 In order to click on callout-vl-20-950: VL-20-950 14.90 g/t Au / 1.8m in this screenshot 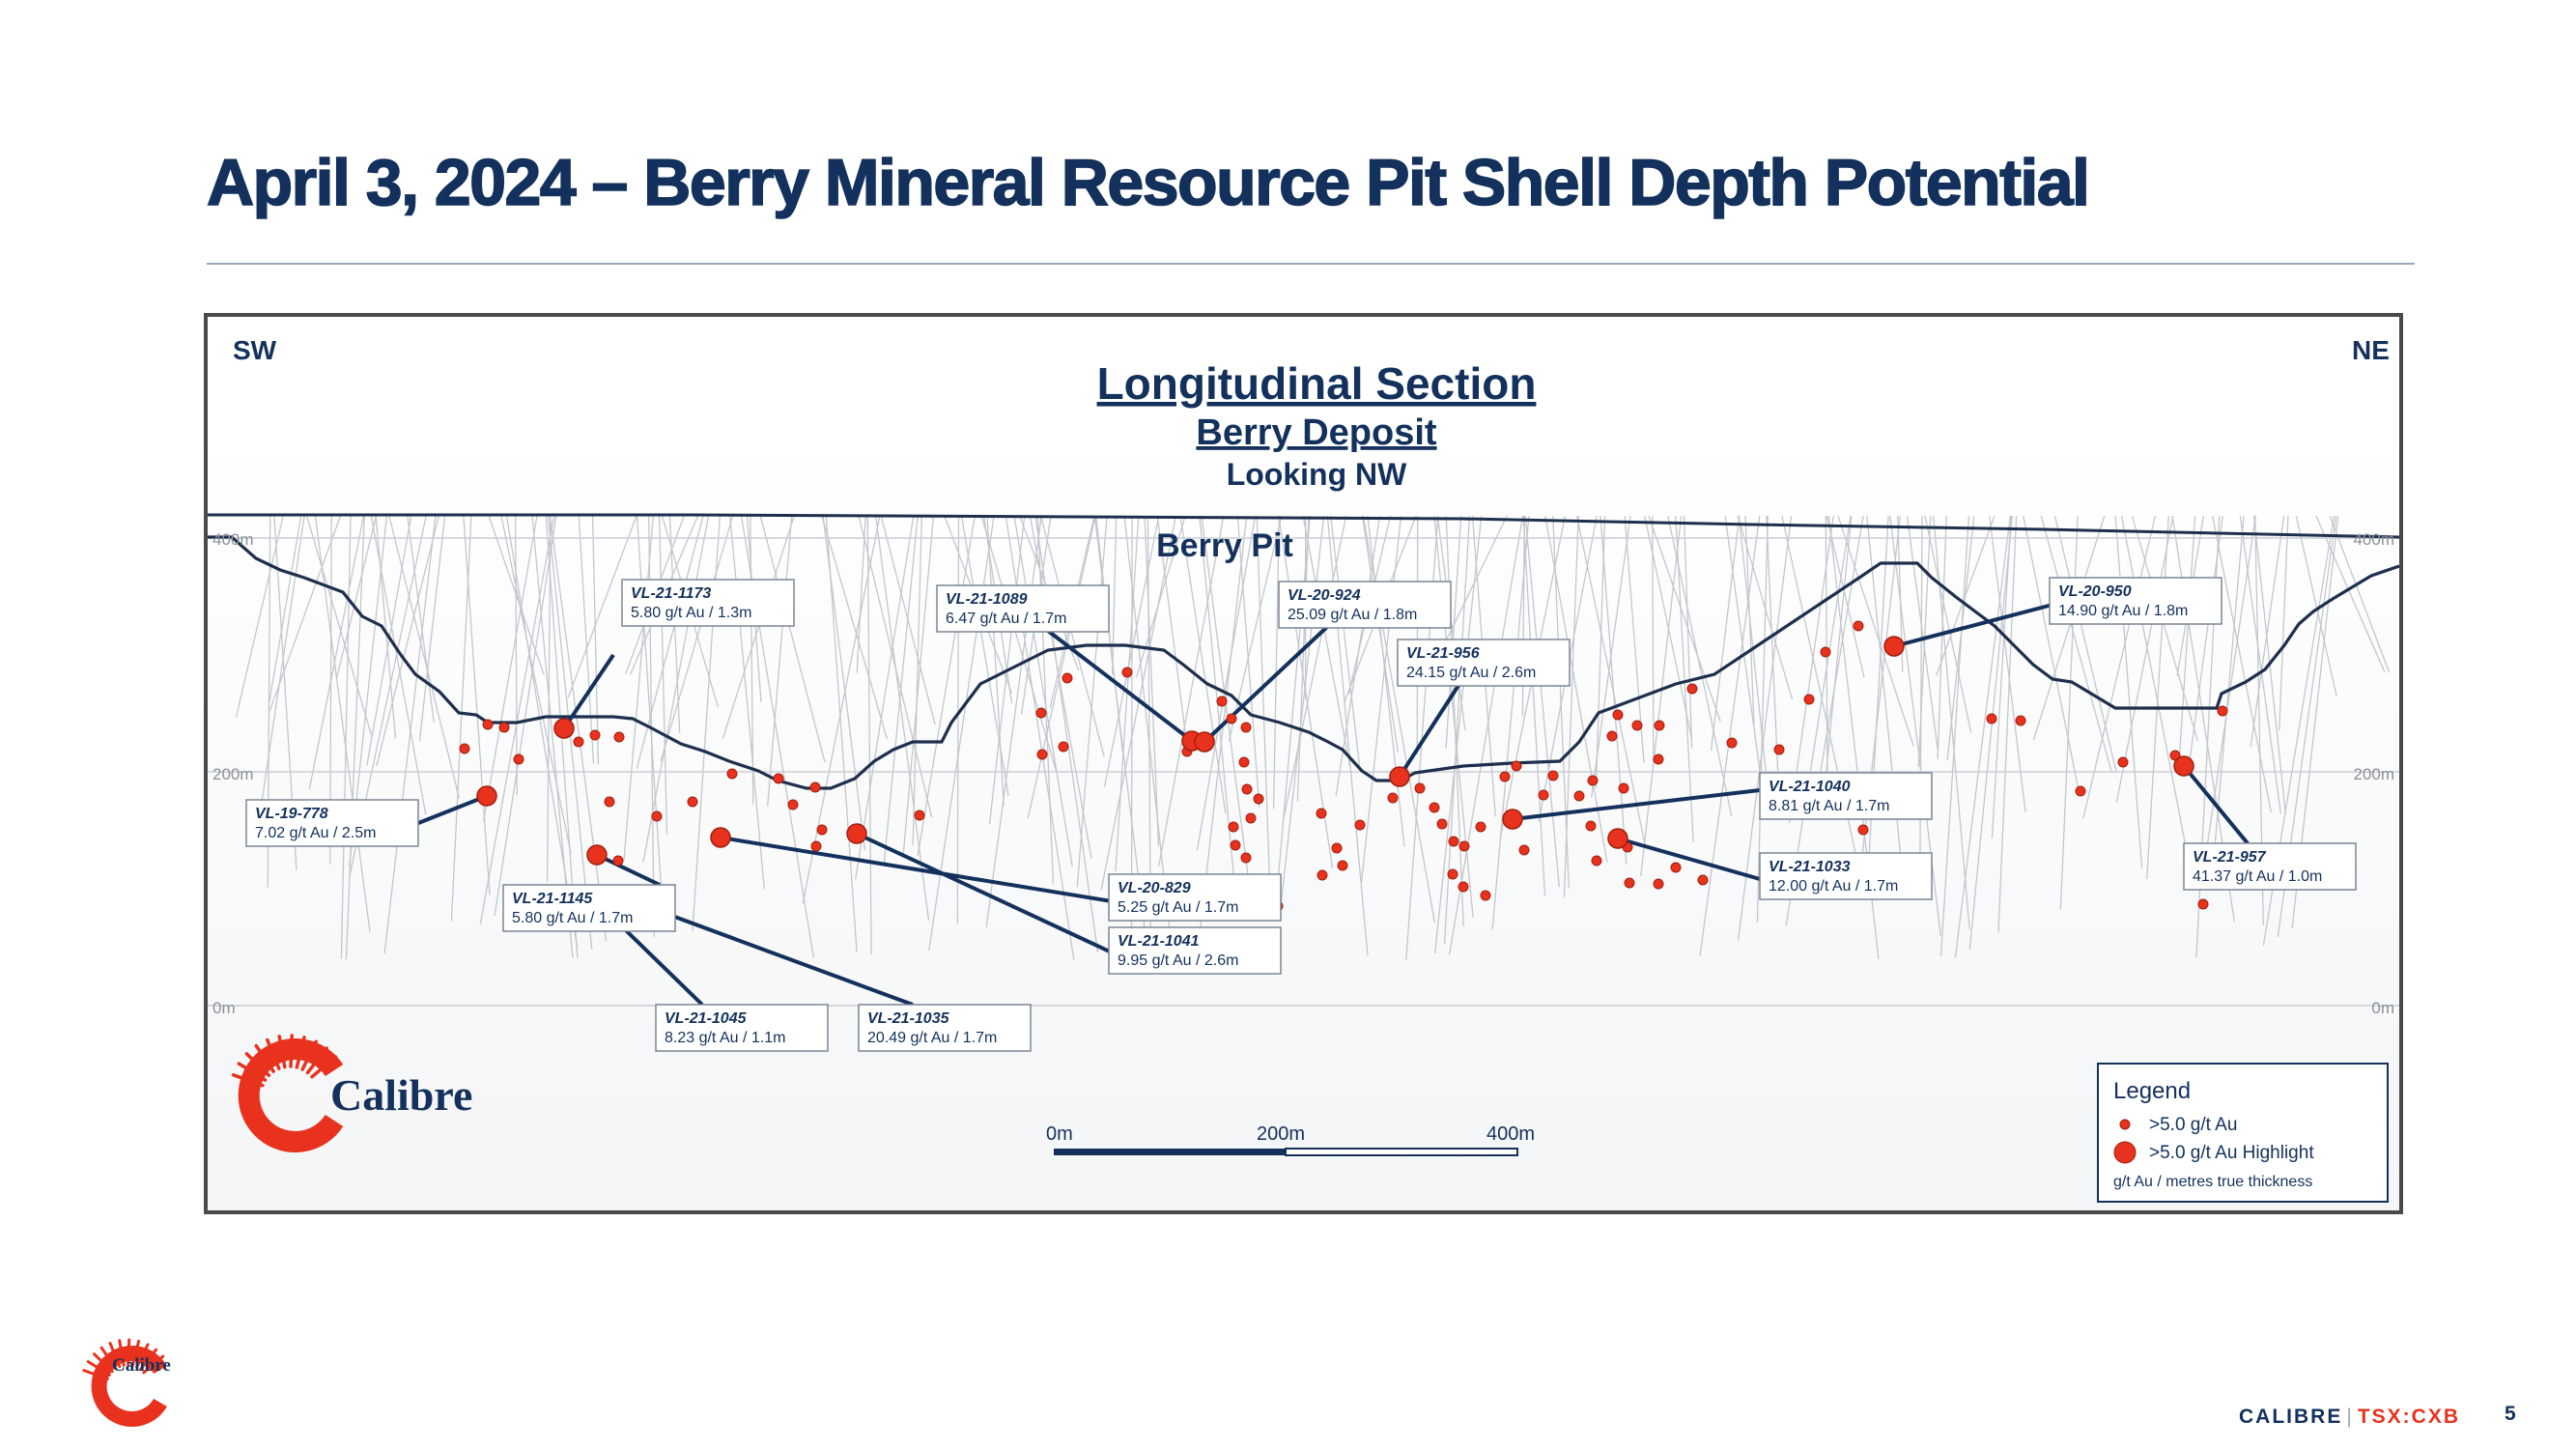, I will do `click(2135, 601)`.